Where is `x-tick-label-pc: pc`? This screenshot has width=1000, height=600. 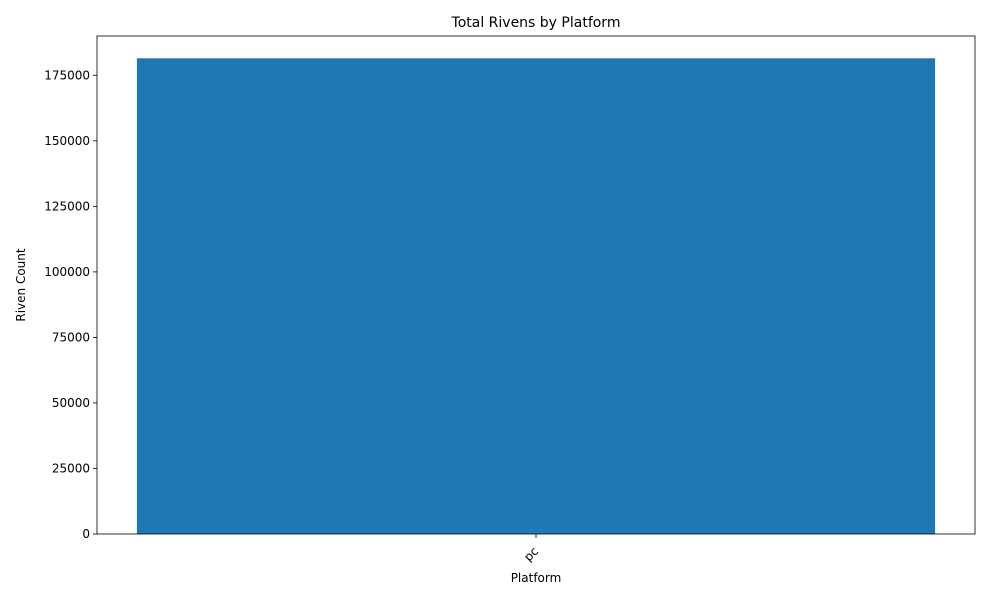
x-tick-label-pc: pc is located at coordinates (531, 554).